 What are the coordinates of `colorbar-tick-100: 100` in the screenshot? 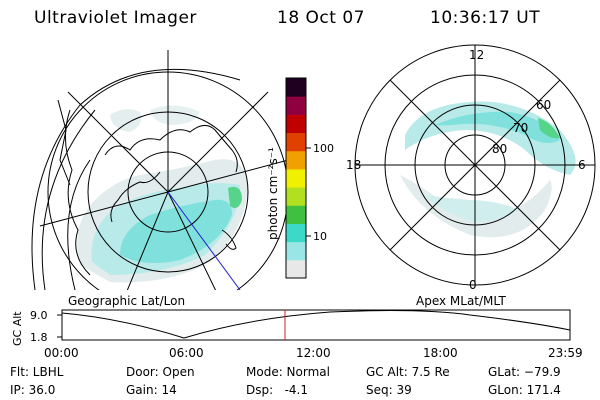 It's located at (323, 148).